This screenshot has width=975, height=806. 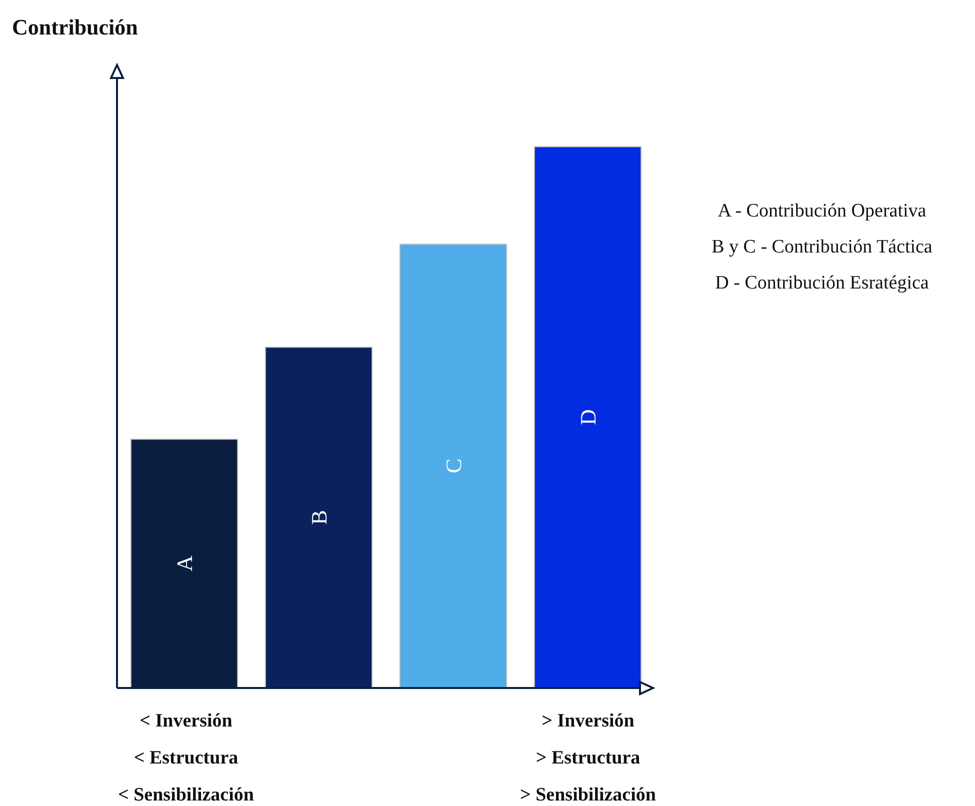 What do you see at coordinates (186, 721) in the screenshot?
I see `text: < Inversión` at bounding box center [186, 721].